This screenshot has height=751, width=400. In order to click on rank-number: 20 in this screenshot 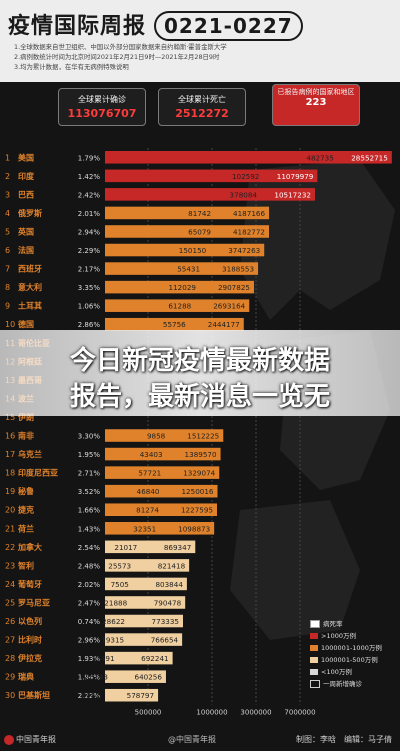, I will do `click(10, 510)`.